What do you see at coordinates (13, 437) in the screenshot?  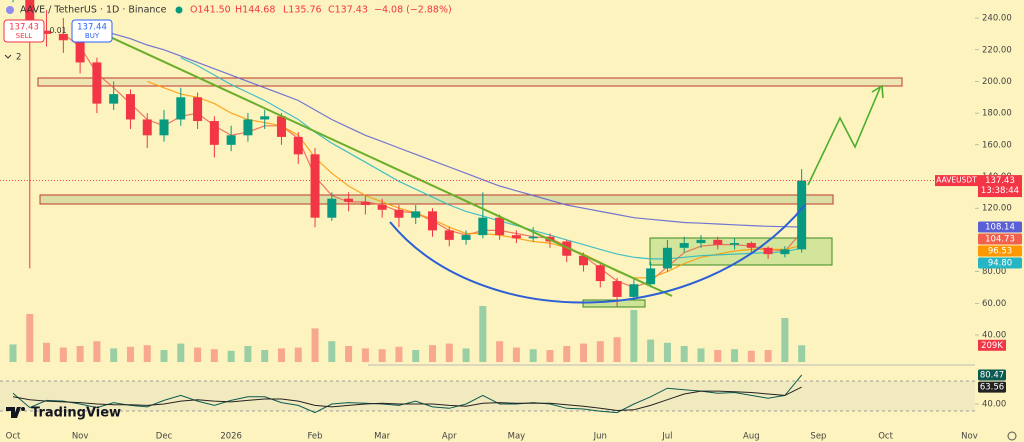 I see `x-tick-label: Oct` at bounding box center [13, 437].